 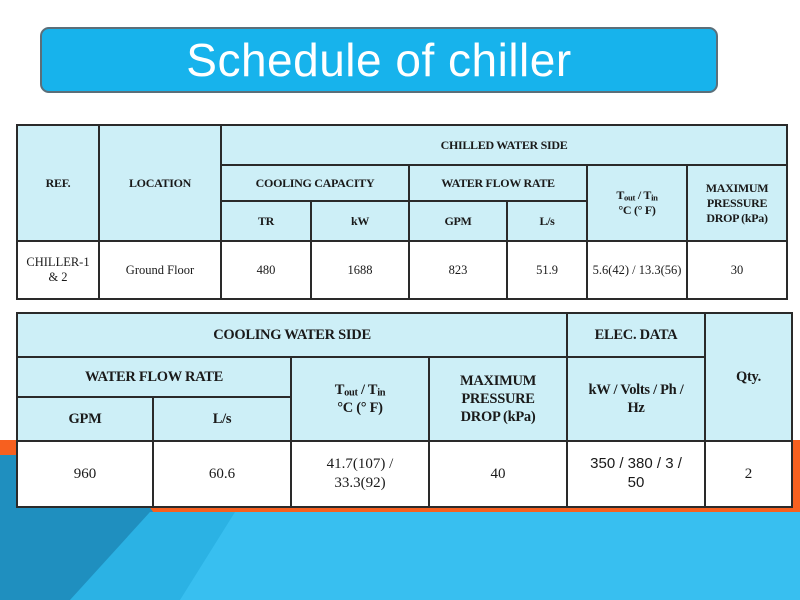 I want to click on title-banner: Schedule of chiller, so click(x=379, y=60).